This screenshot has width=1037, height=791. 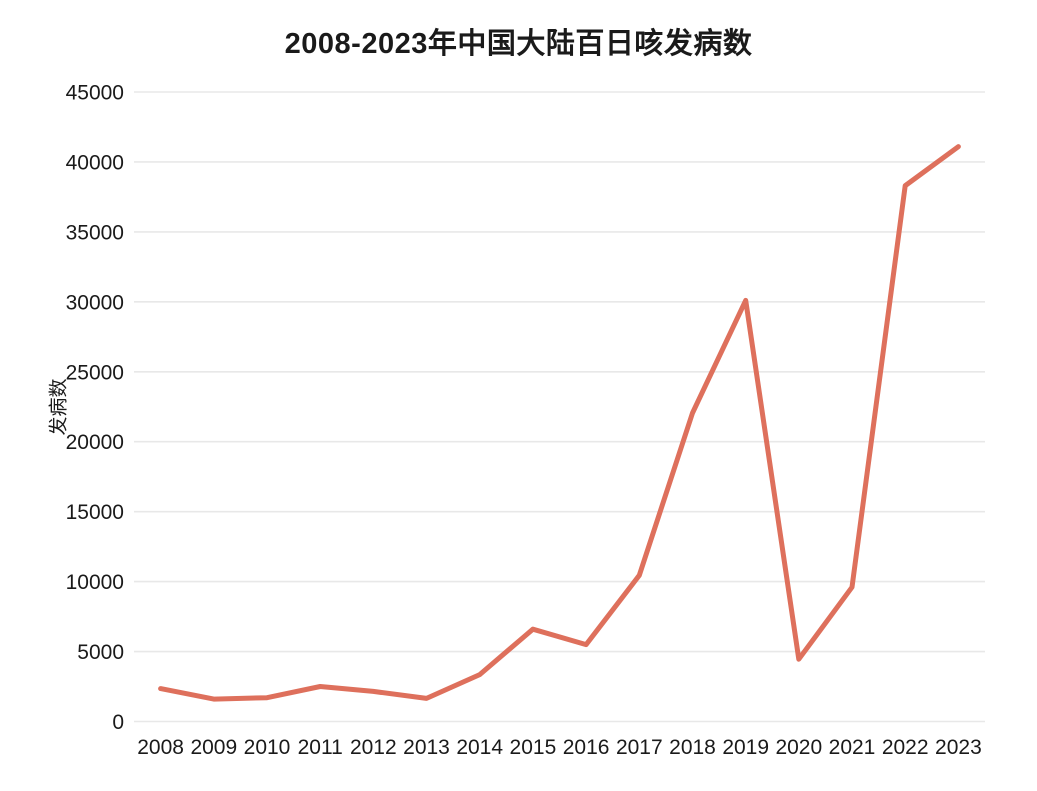 I want to click on x-tick-label: 2008, so click(x=160, y=747).